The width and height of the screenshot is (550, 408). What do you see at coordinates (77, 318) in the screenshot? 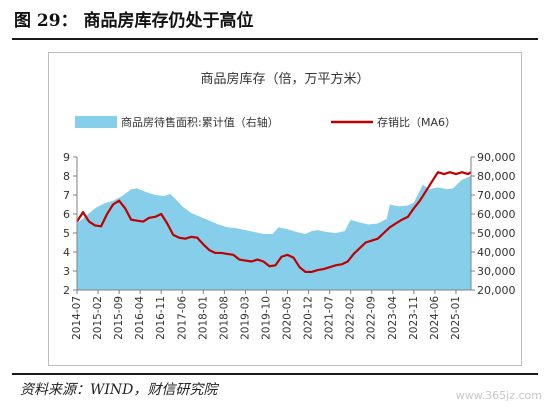
I see `x-tick-label: 2014-07` at bounding box center [77, 318].